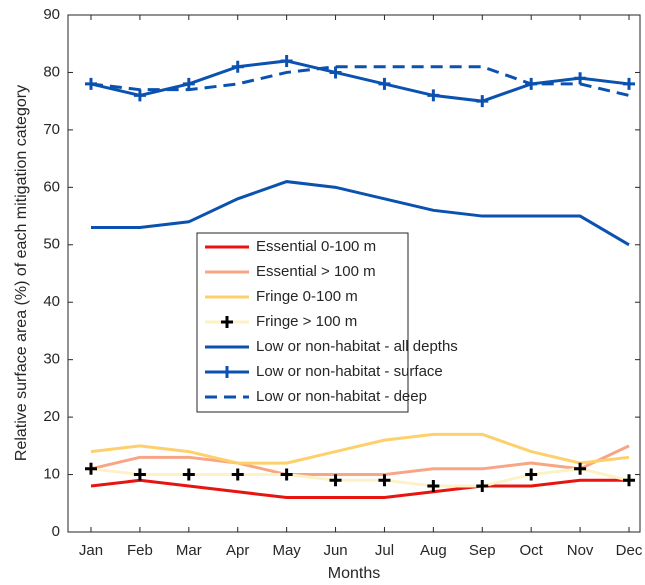 This screenshot has height=585, width=645. I want to click on y-tick-label: 30, so click(51, 359).